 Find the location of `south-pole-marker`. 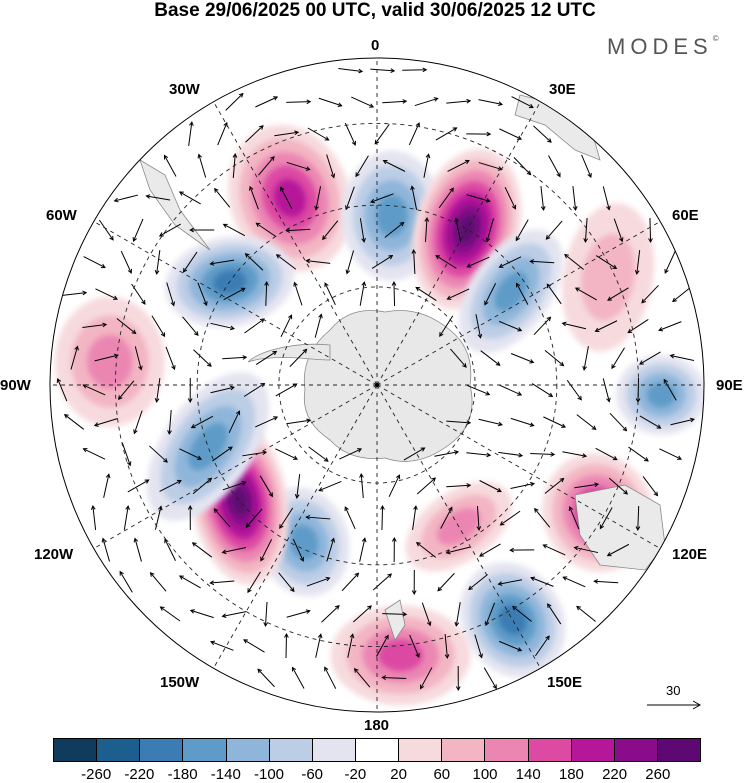

south-pole-marker is located at coordinates (377, 385).